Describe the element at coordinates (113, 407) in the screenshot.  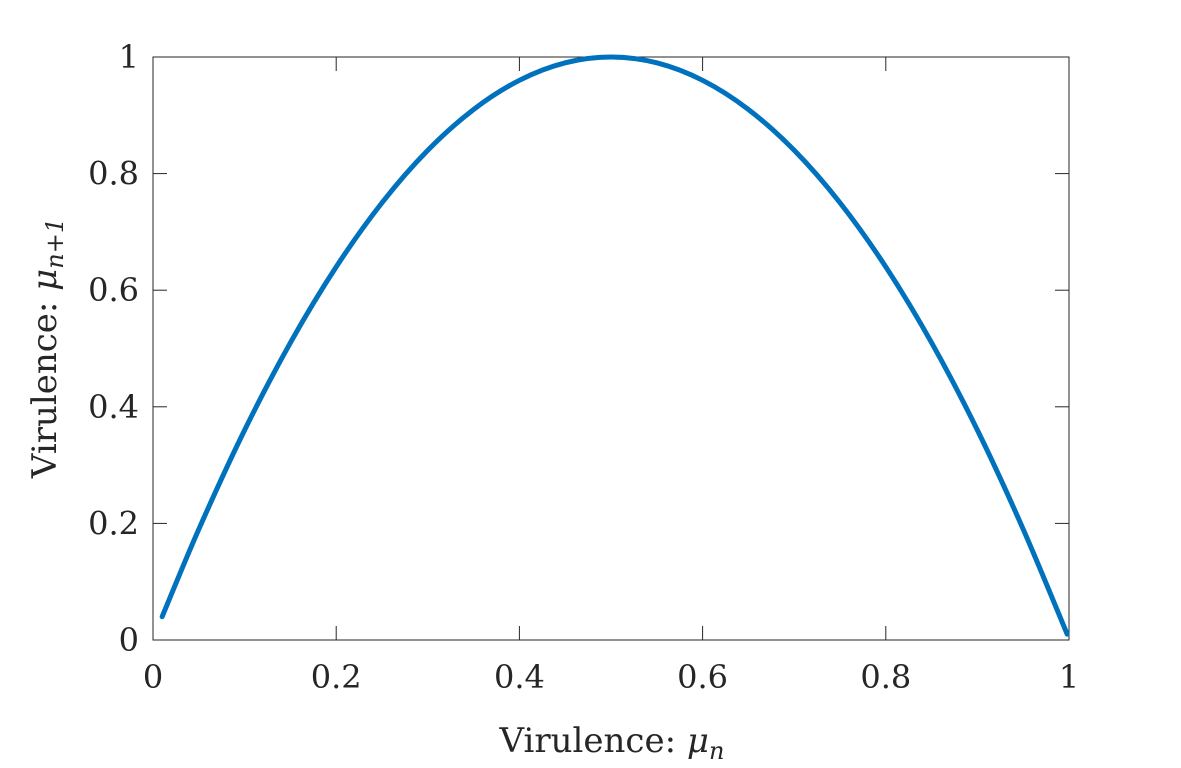
I see `y-tick-label: 0.4` at that location.